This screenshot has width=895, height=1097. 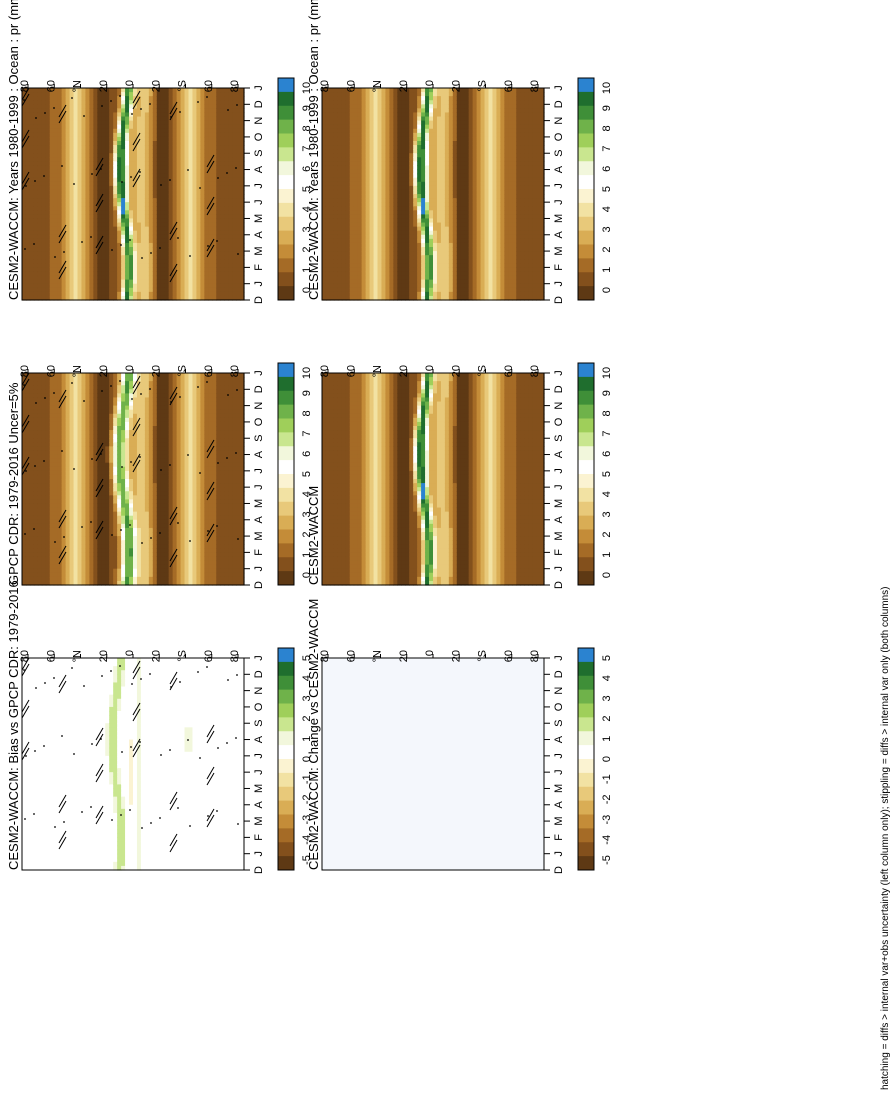 What do you see at coordinates (307, 840) in the screenshot?
I see `colorbar-label: -4` at bounding box center [307, 840].